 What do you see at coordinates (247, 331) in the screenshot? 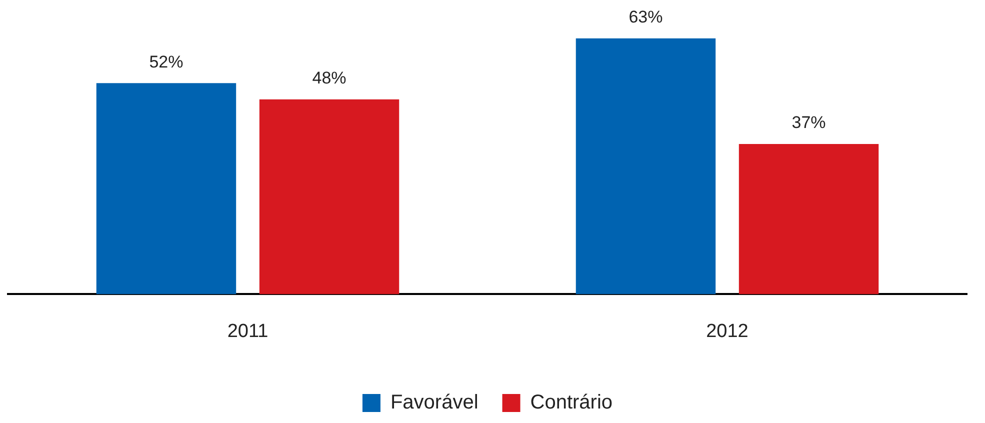
I see `x-tick-label: 2011` at bounding box center [247, 331].